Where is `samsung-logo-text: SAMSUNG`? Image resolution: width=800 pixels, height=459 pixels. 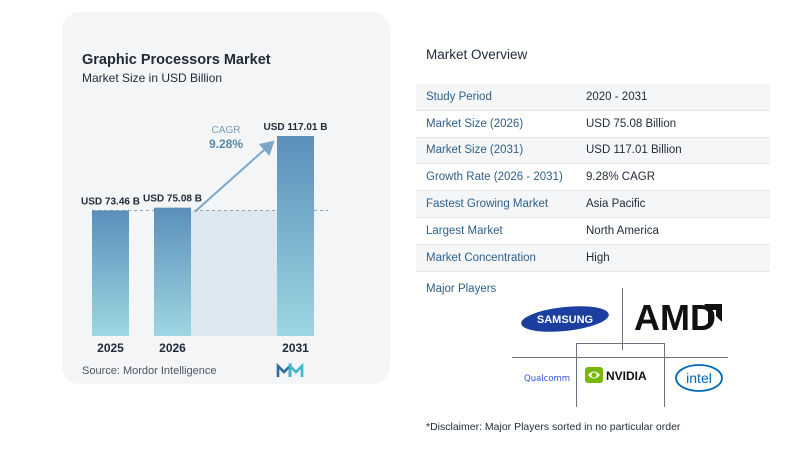 samsung-logo-text: SAMSUNG is located at coordinates (565, 320).